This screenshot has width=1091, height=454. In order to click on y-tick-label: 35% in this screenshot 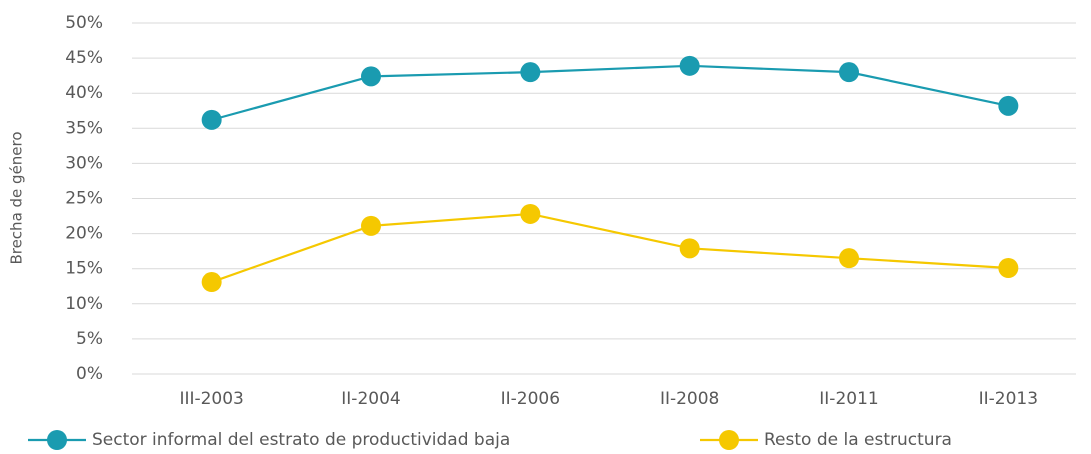, I will do `click(84, 128)`.